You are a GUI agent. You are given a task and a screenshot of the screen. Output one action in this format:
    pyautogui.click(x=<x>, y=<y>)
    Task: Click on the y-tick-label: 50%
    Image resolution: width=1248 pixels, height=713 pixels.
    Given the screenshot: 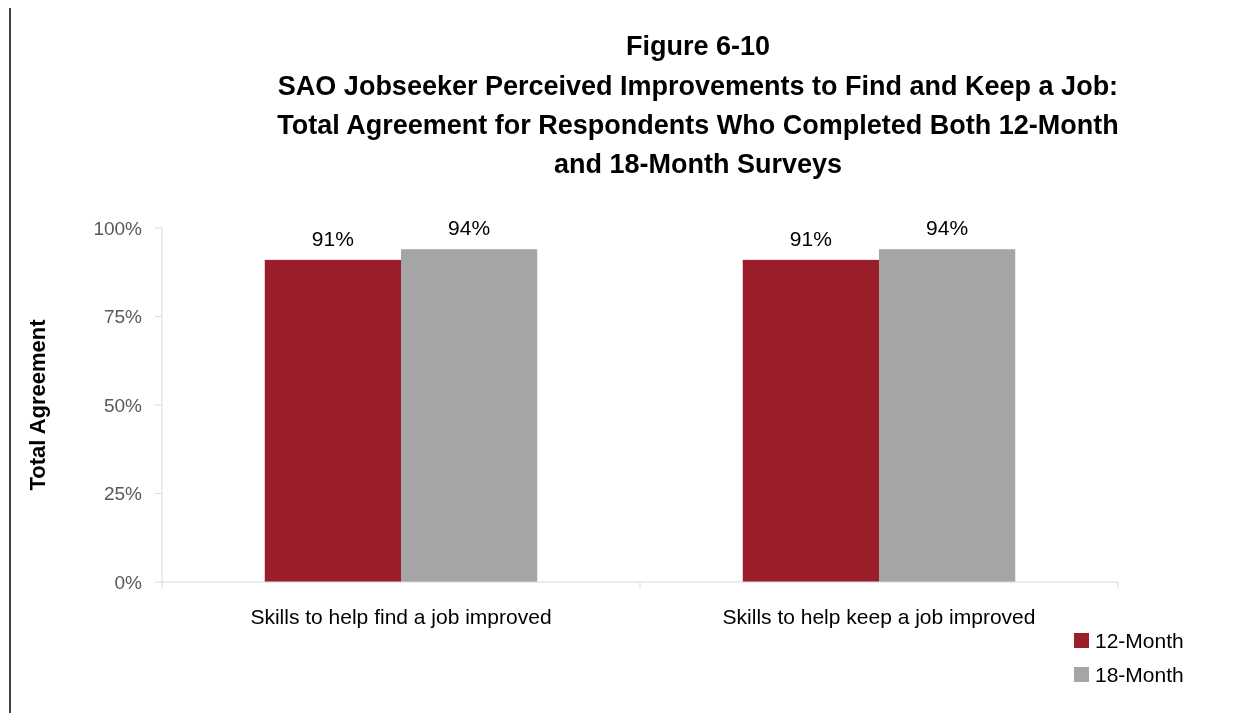 What is the action you would take?
    pyautogui.click(x=123, y=405)
    